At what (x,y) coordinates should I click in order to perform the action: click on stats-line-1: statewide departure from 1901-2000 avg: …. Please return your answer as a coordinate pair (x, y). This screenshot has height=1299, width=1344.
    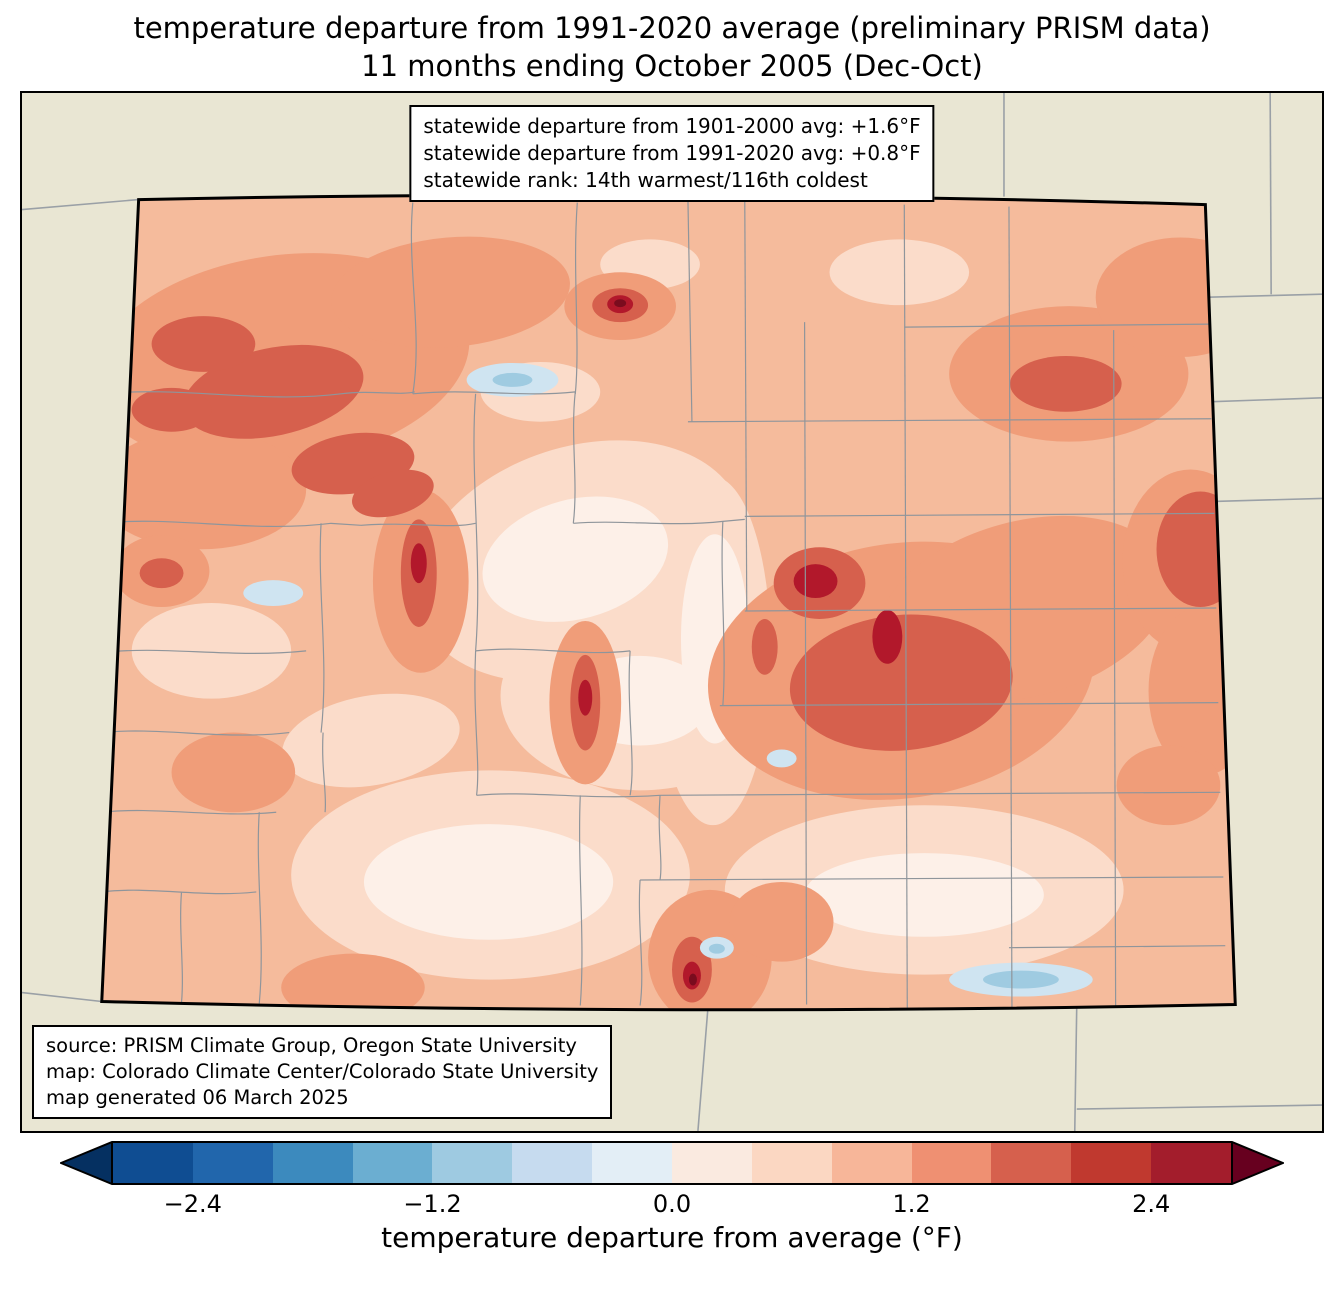
    Looking at the image, I should click on (672, 126).